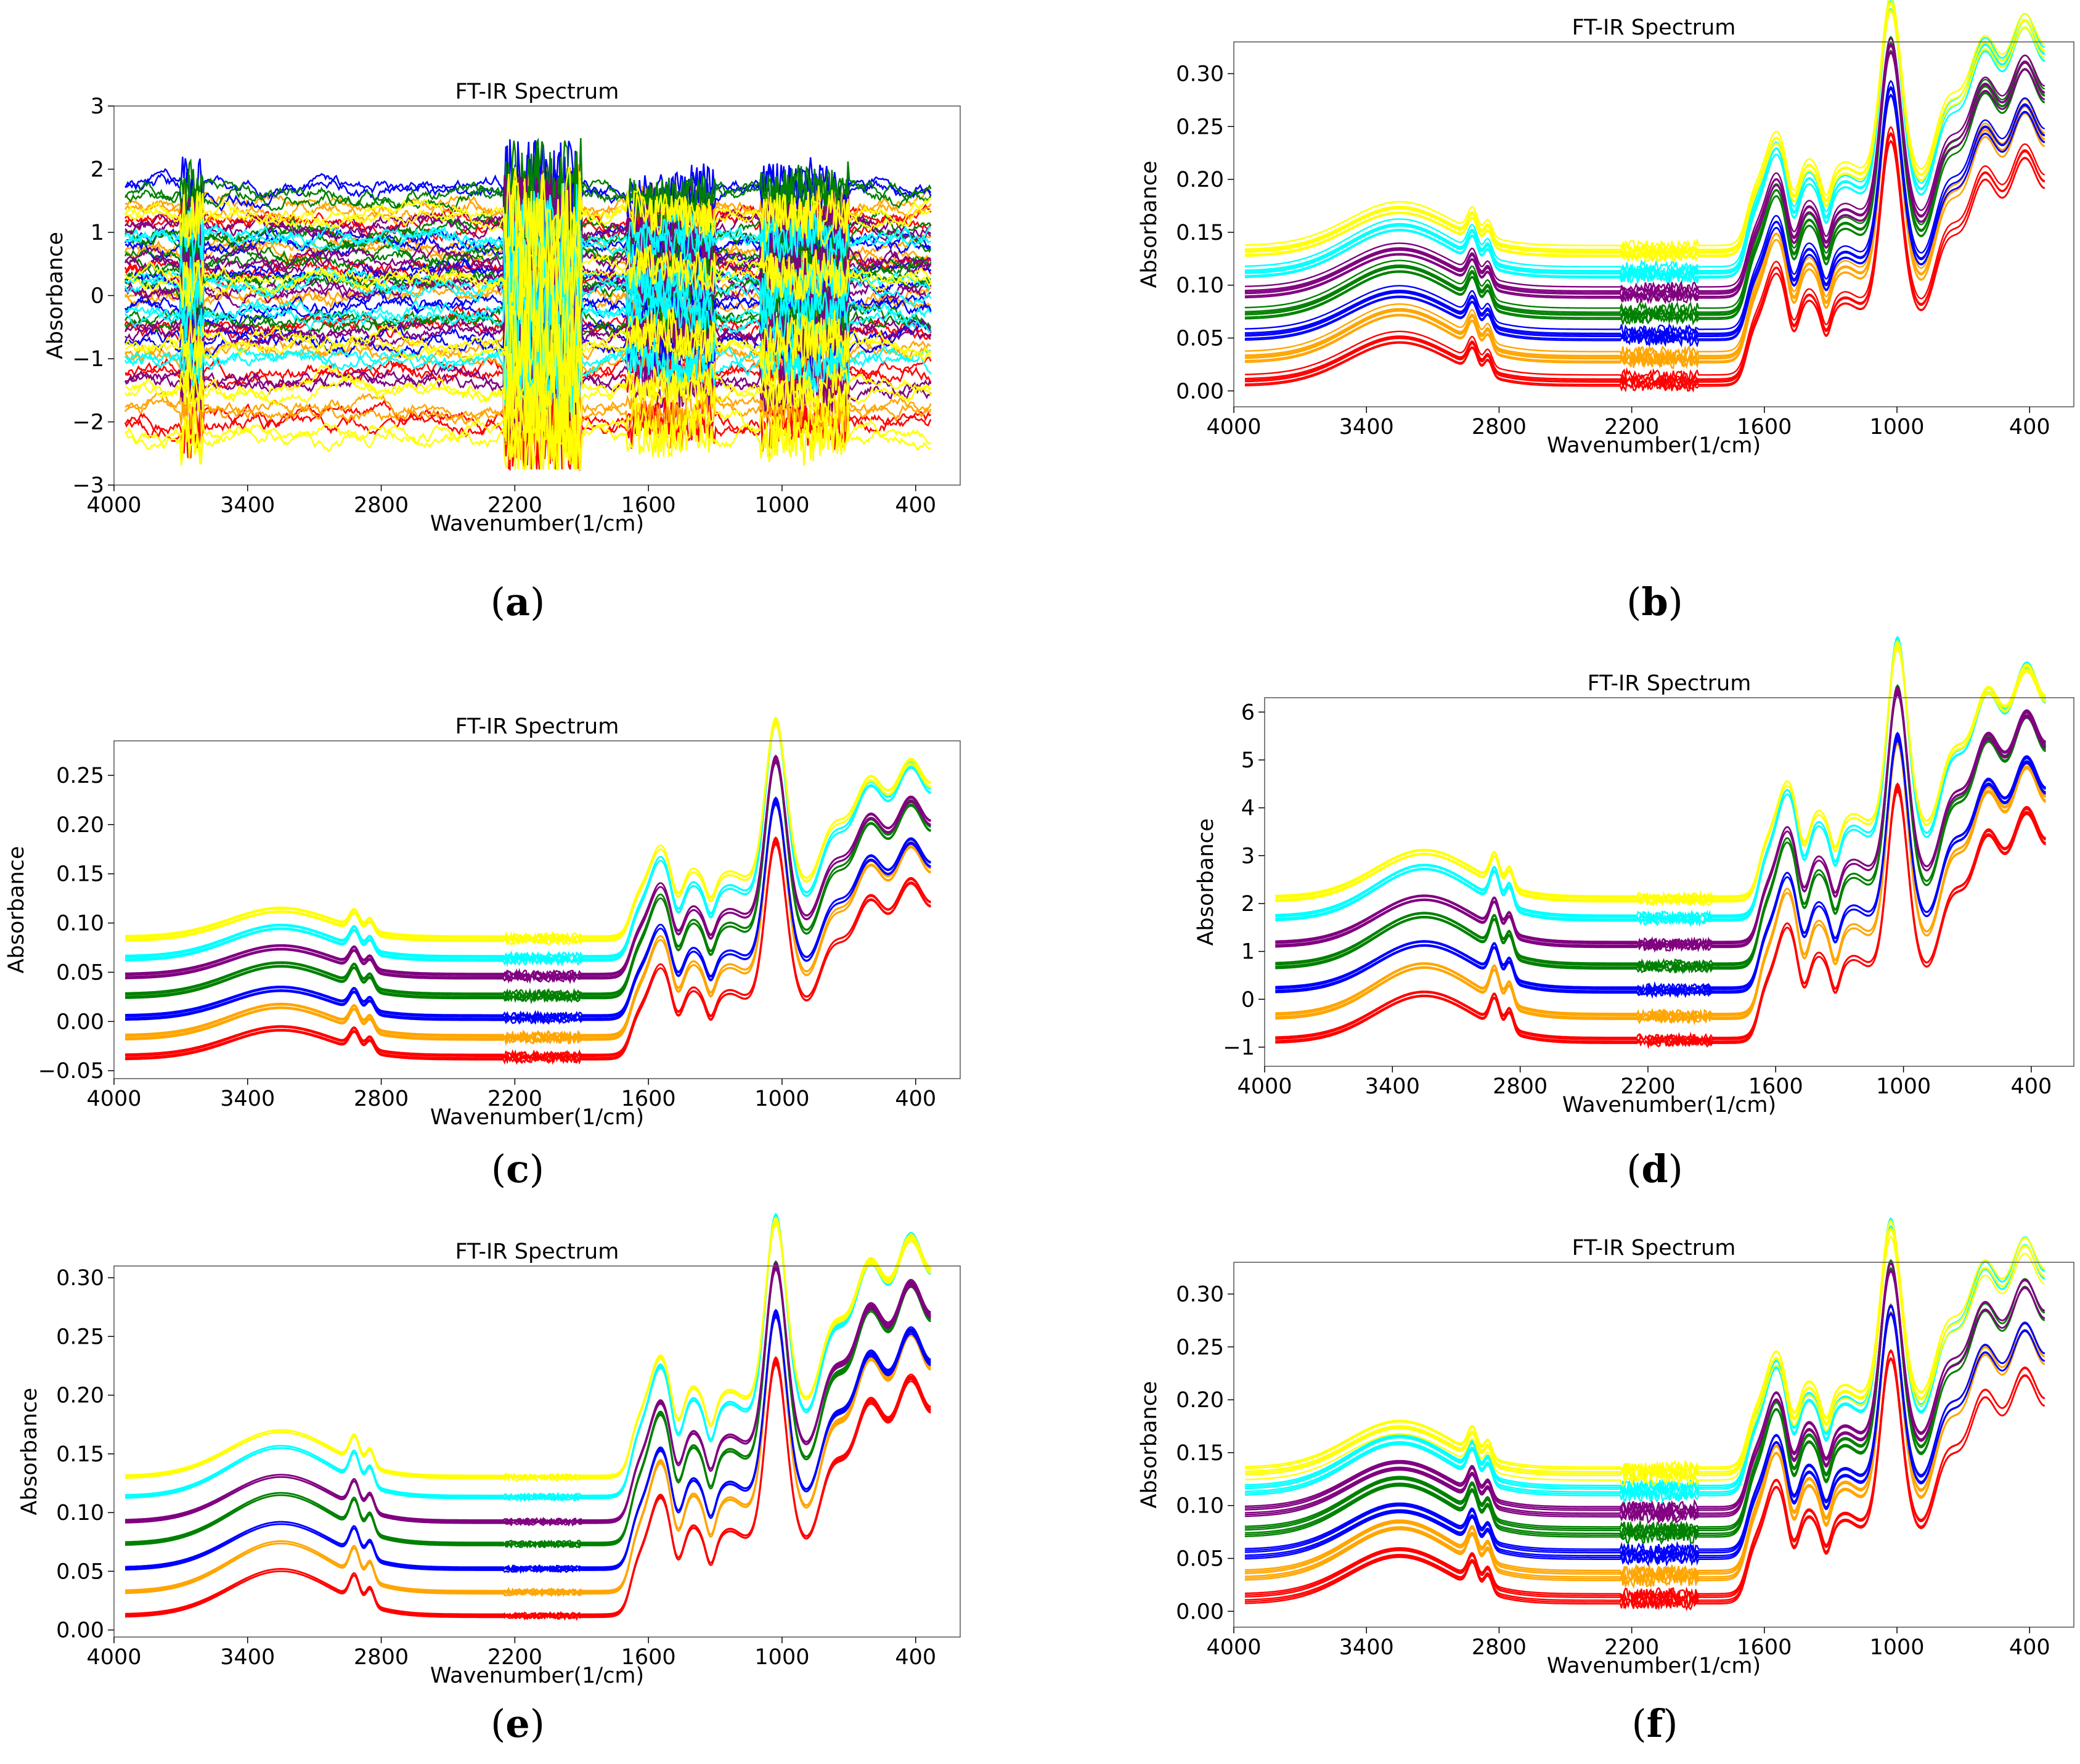 The image size is (2080, 1764). What do you see at coordinates (1200, 233) in the screenshot?
I see `y-tick-label: 0.15` at bounding box center [1200, 233].